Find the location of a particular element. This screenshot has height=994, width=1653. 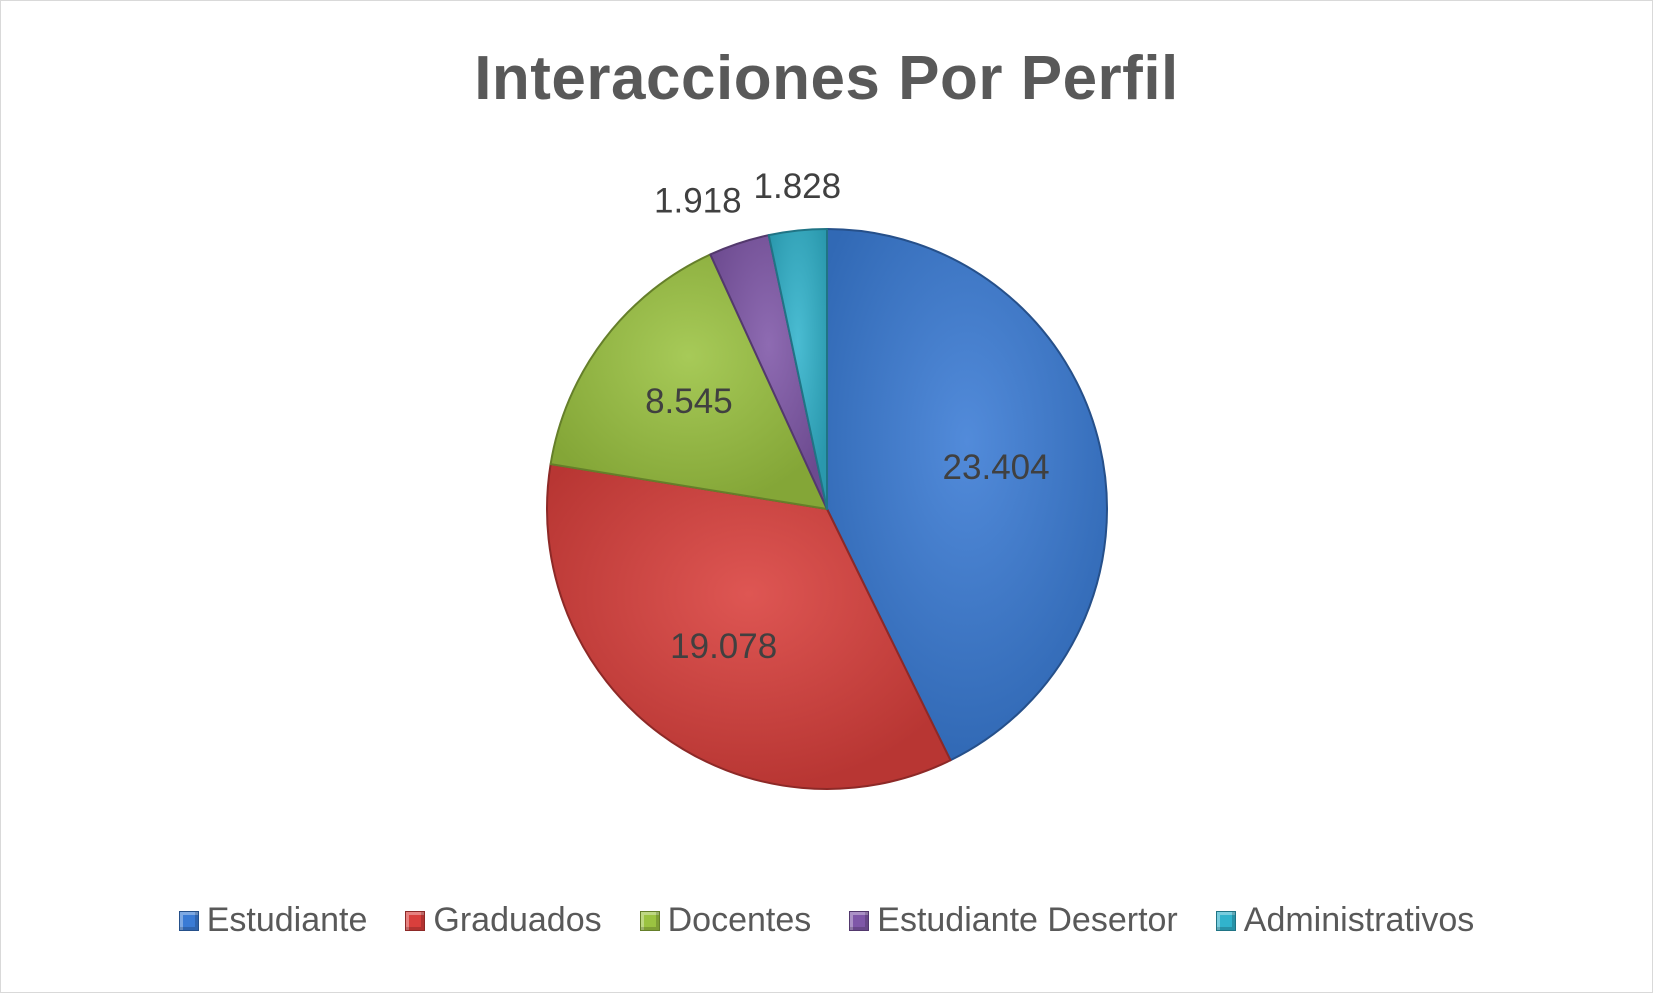

legend-item-estudiante-desertor: Estudiante Desertor is located at coordinates (1013, 920).